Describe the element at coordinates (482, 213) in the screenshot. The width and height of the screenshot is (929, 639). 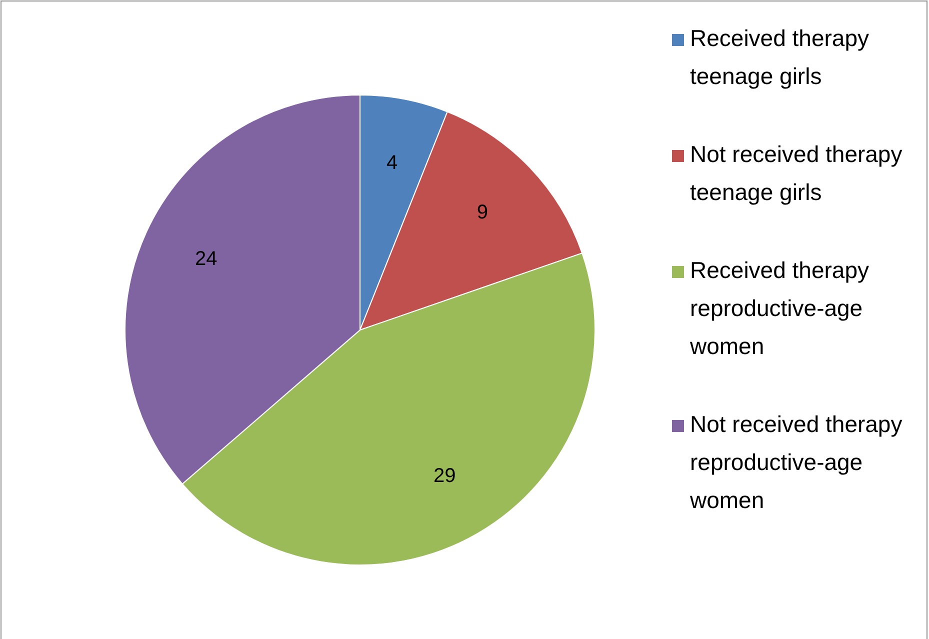
I see `data-label: 9` at that location.